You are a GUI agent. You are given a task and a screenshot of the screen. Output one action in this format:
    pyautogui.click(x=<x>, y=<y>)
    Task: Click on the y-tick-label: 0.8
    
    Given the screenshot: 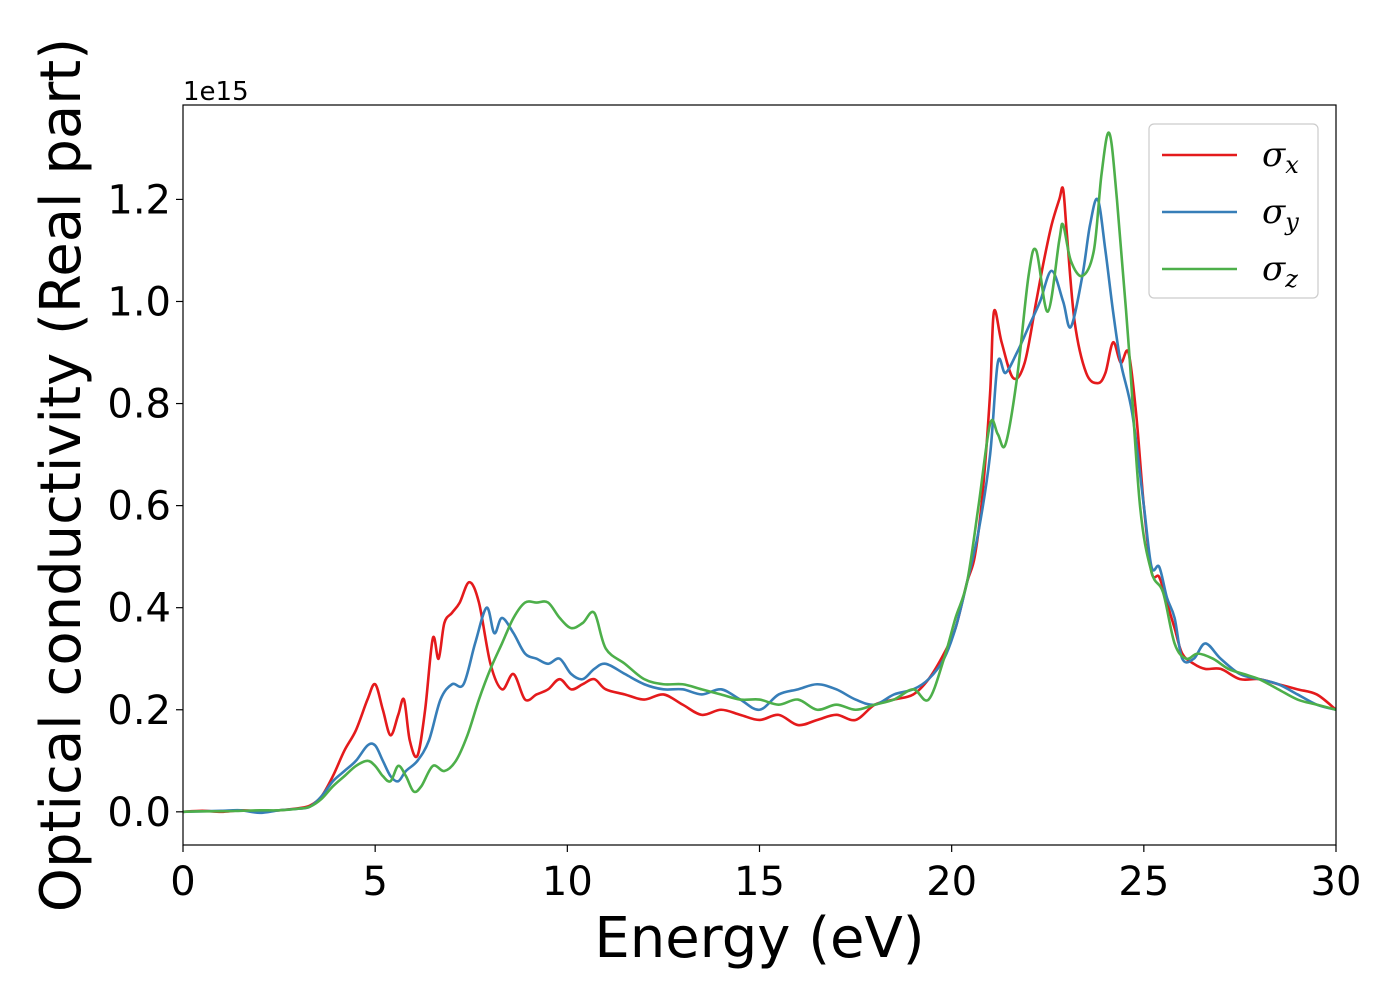 What is the action you would take?
    pyautogui.click(x=139, y=405)
    